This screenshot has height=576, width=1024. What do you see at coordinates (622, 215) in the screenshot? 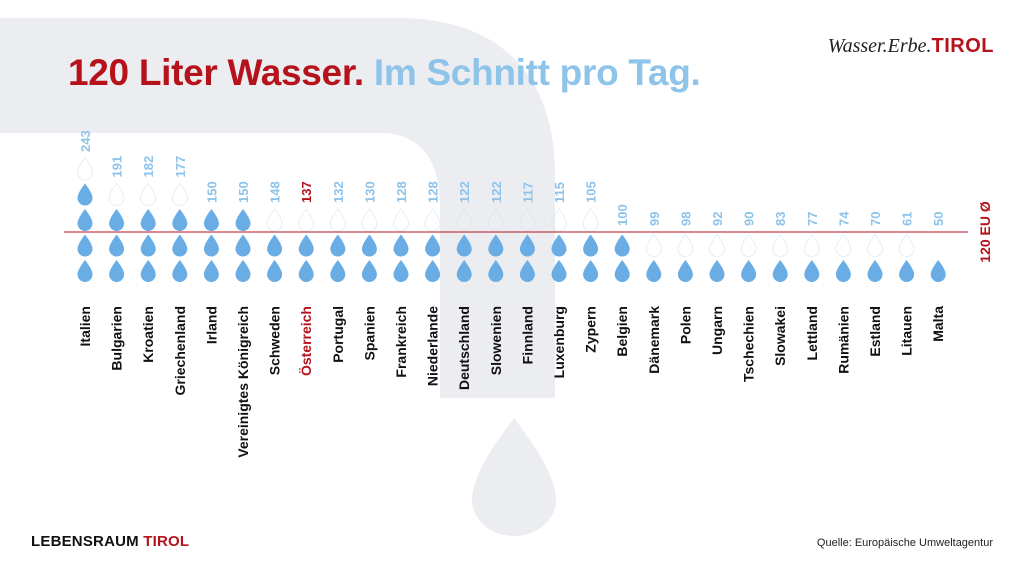
I see `value-label: 100` at bounding box center [622, 215].